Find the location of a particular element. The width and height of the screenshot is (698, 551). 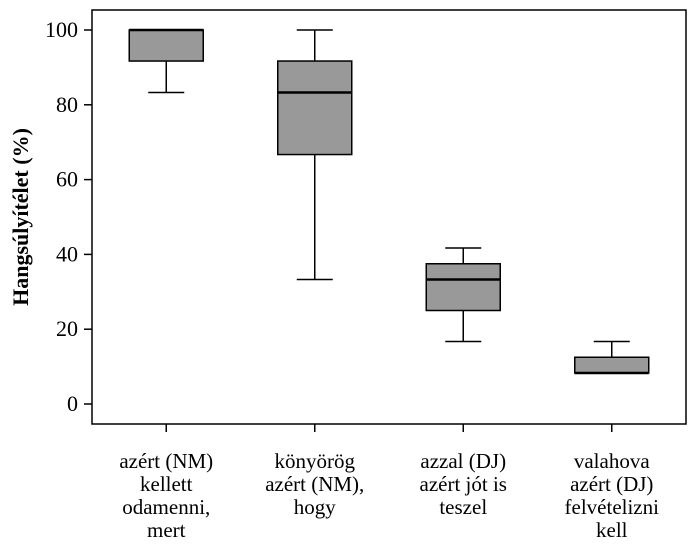

x-category-label-line: odamenni, is located at coordinates (166, 507).